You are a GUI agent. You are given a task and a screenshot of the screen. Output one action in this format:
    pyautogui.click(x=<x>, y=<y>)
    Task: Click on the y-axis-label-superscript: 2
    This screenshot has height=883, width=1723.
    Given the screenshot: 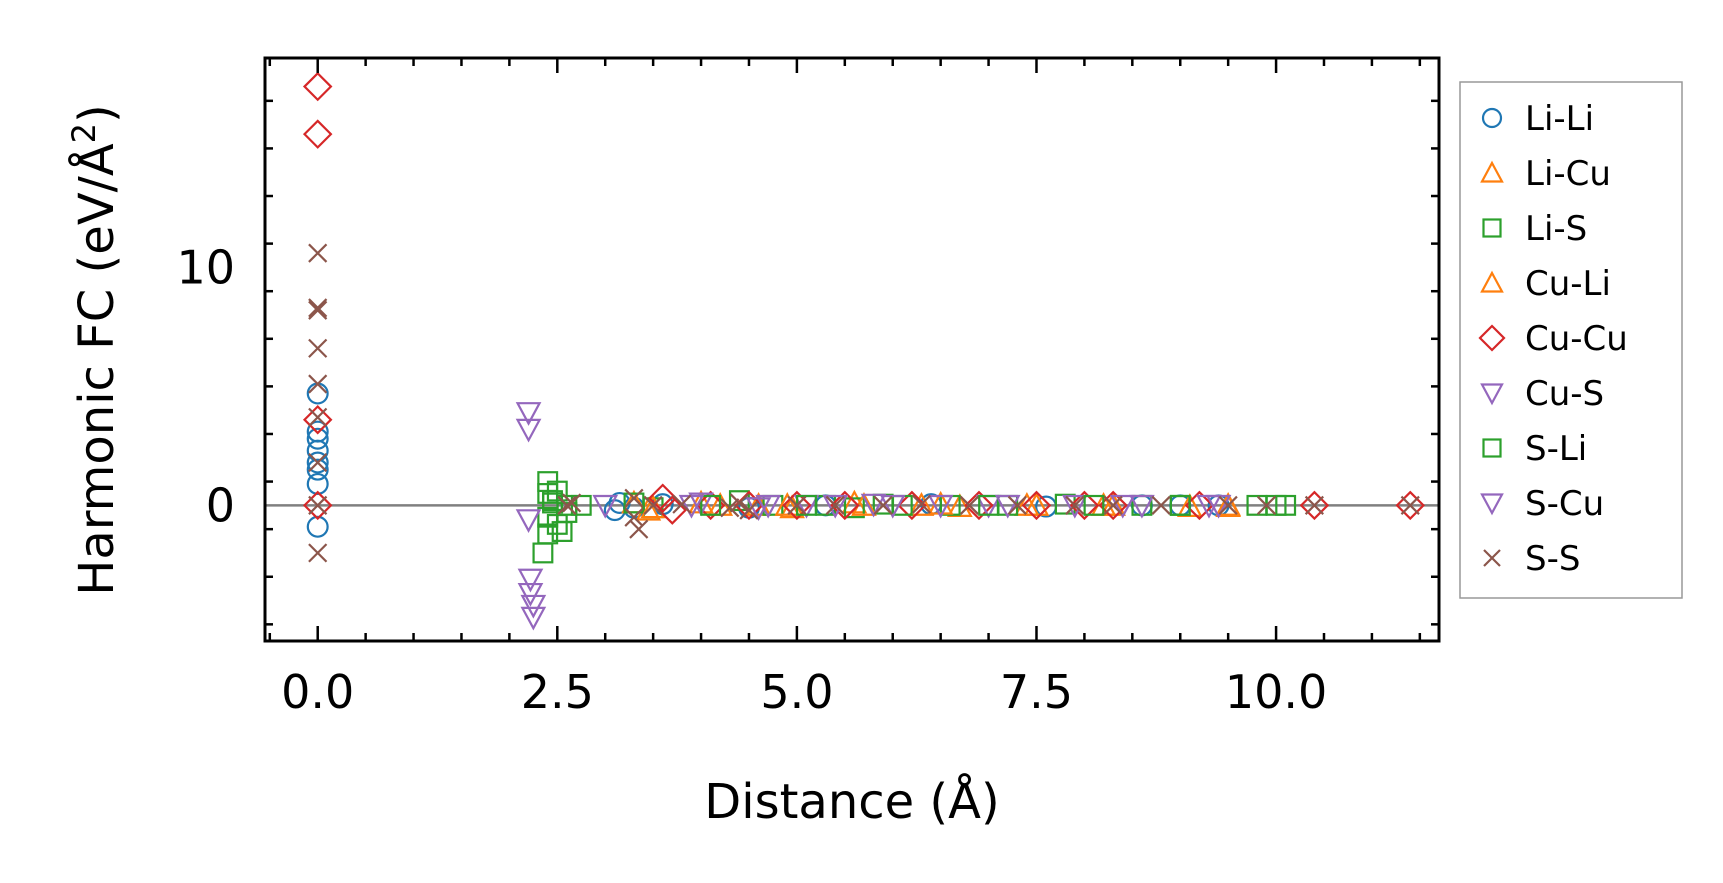 What is the action you would take?
    pyautogui.click(x=84, y=133)
    